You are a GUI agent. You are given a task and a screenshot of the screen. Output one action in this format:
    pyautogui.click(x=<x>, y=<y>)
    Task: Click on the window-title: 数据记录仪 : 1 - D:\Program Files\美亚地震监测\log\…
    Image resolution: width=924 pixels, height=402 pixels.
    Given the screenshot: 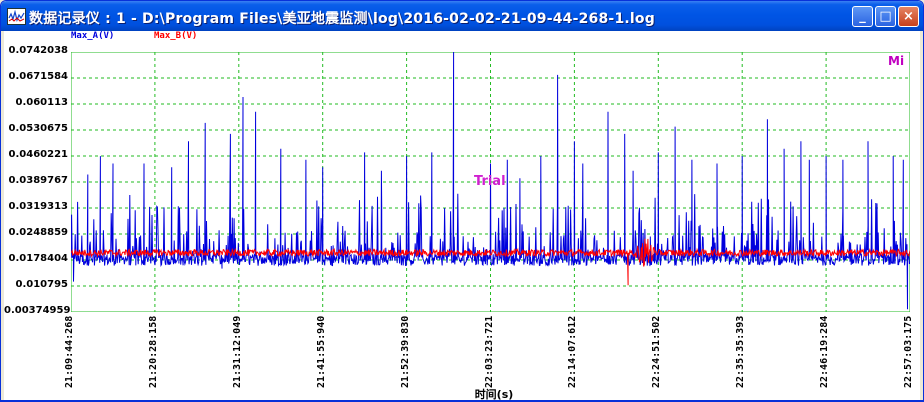 What is the action you would take?
    pyautogui.click(x=342, y=19)
    